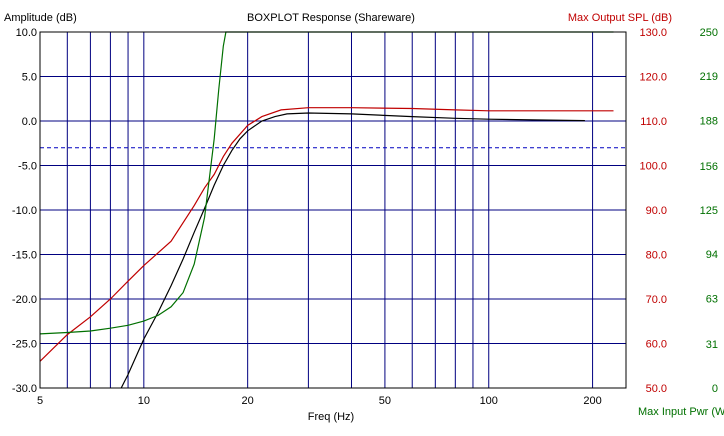 This screenshot has width=724, height=436. I want to click on power-tick-label: 63, so click(712, 299).